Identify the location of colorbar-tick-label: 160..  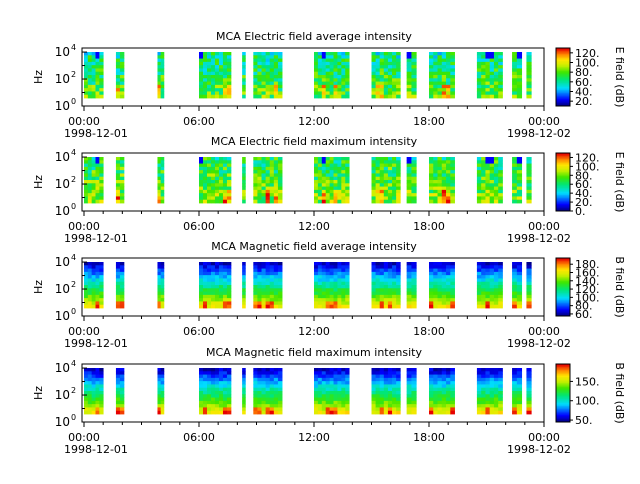
(587, 273).